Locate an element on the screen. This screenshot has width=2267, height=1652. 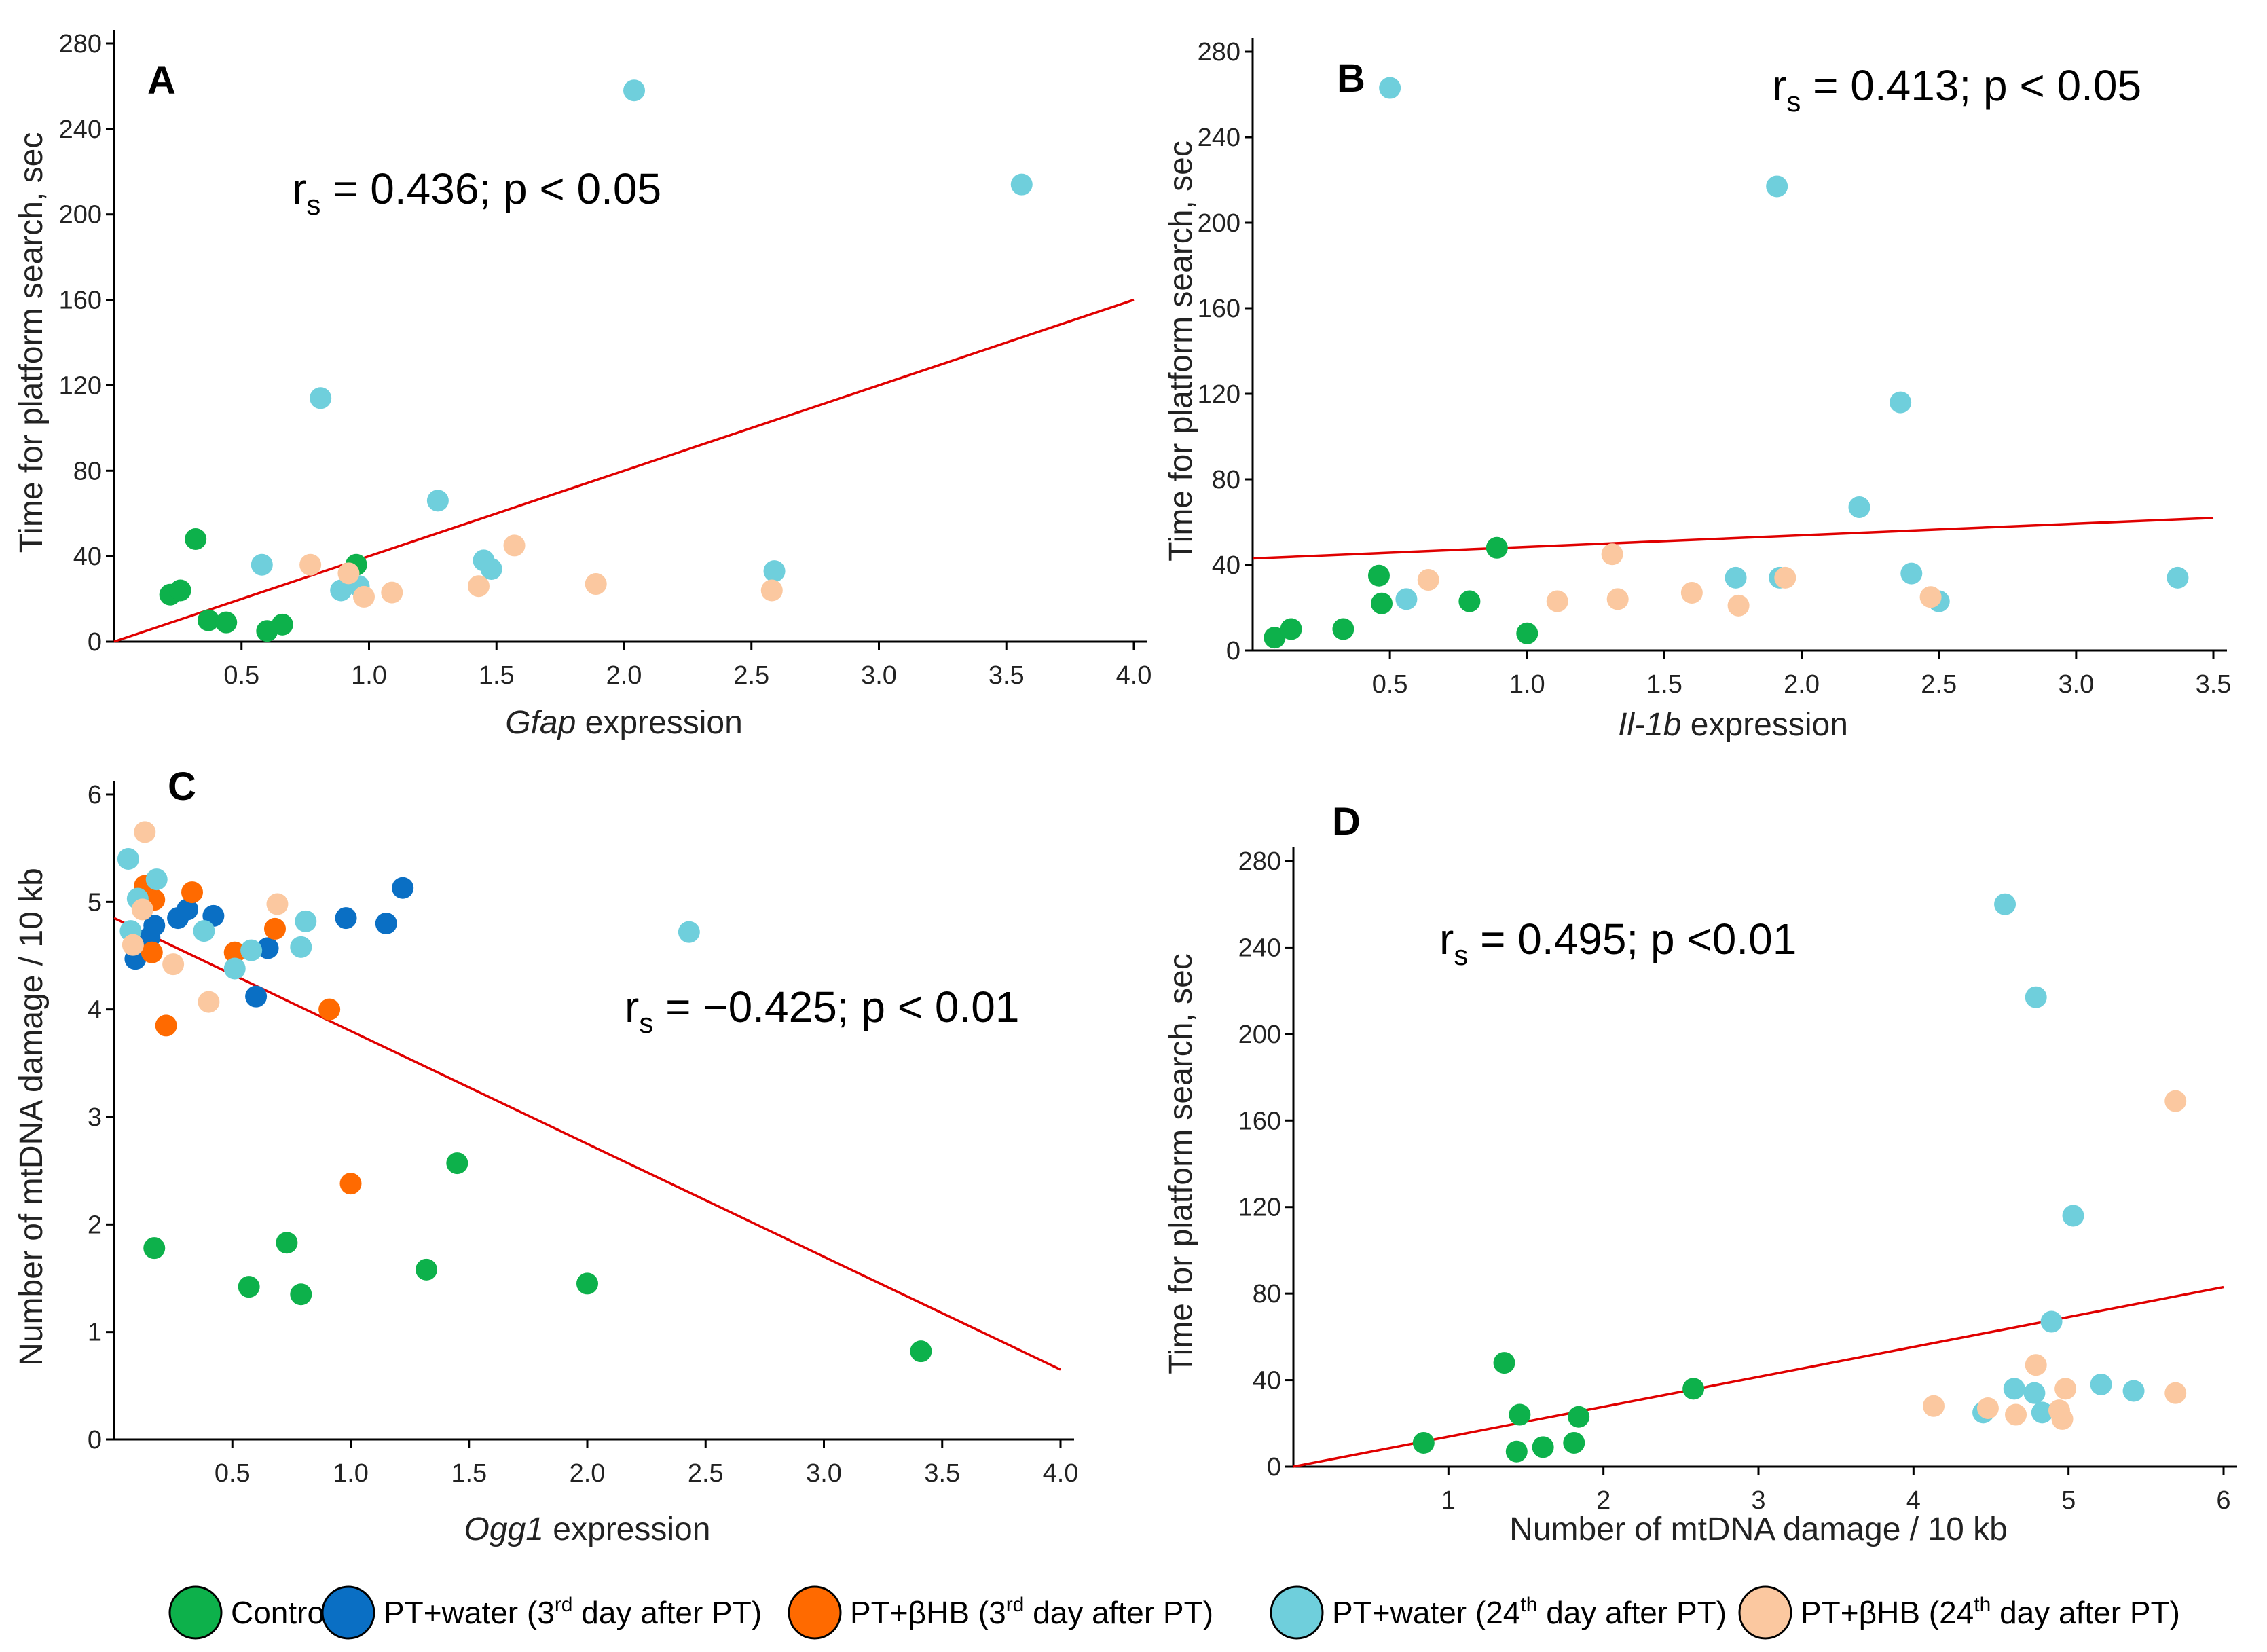
x-tick-label: 4 is located at coordinates (1913, 1500).